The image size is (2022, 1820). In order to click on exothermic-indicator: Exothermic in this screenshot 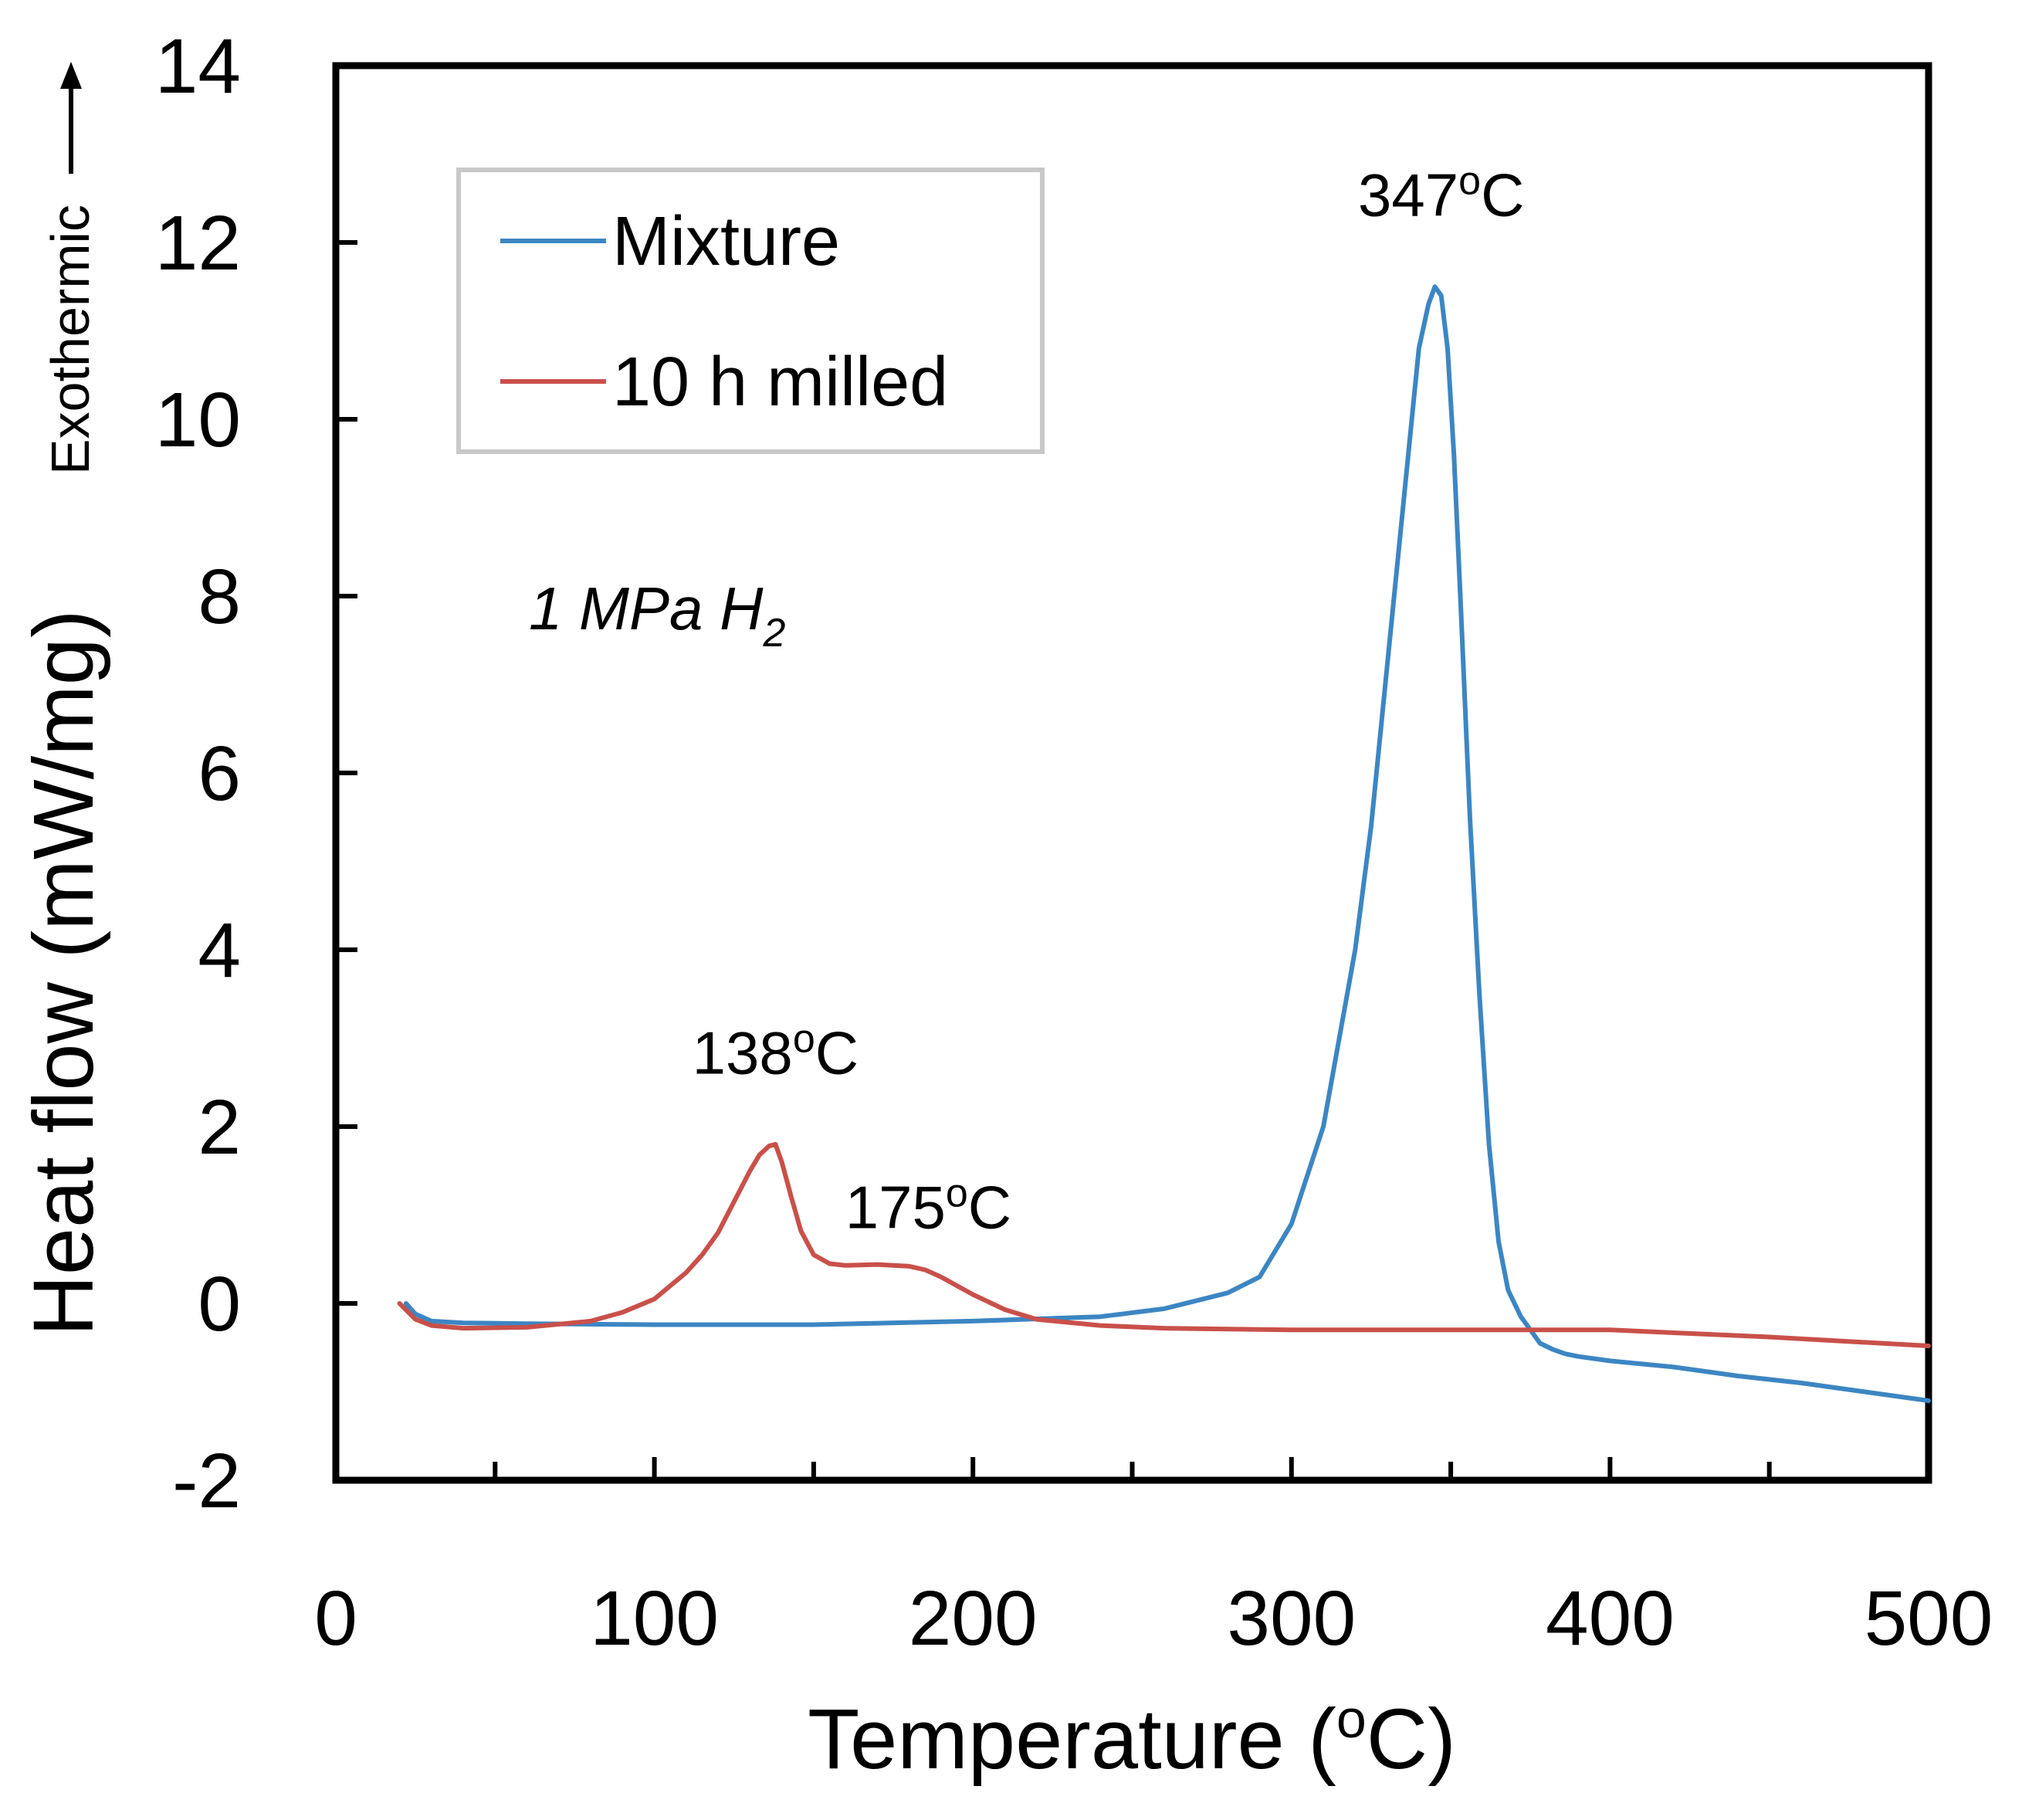, I will do `click(70, 268)`.